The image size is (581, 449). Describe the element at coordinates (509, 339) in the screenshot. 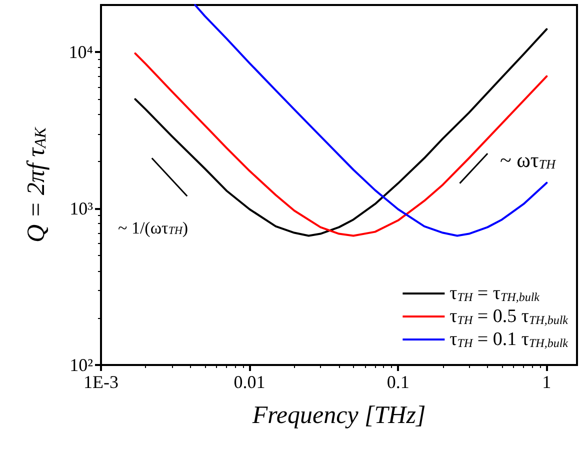

I see `legend-label: τTH = 0.1 τTH,bulk` at that location.